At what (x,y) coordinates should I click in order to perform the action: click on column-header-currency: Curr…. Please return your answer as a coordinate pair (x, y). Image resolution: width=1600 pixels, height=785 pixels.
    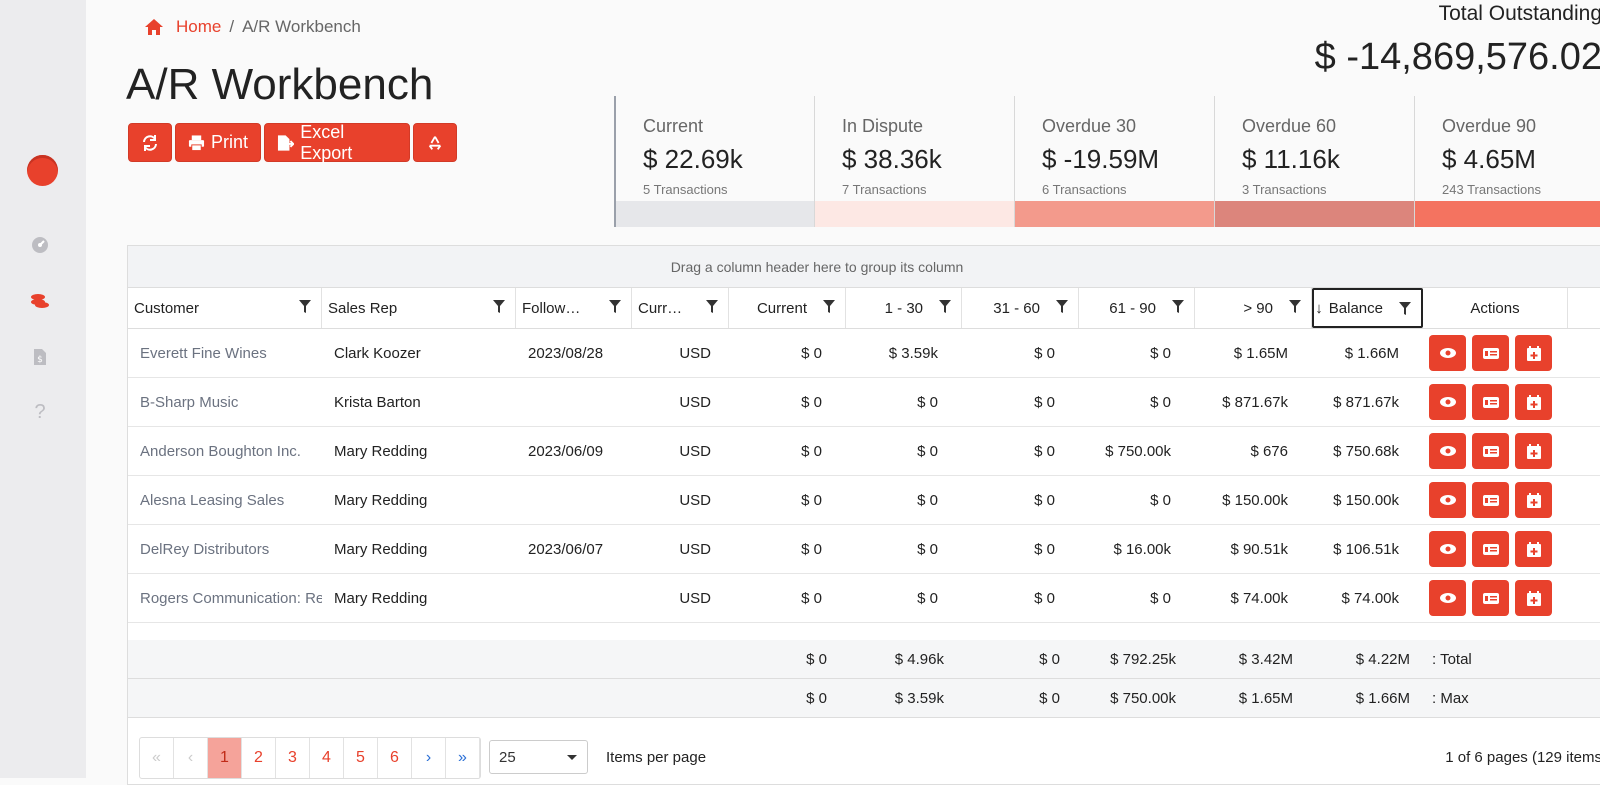
    Looking at the image, I should click on (680, 308).